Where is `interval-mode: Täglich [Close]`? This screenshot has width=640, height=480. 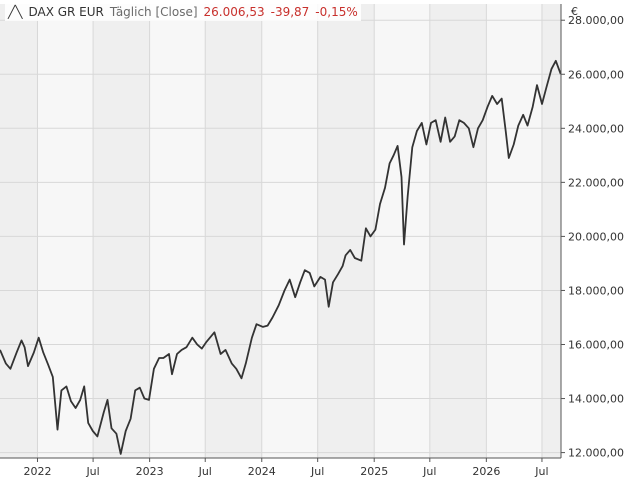 interval-mode: Täglich [Close] is located at coordinates (153, 12).